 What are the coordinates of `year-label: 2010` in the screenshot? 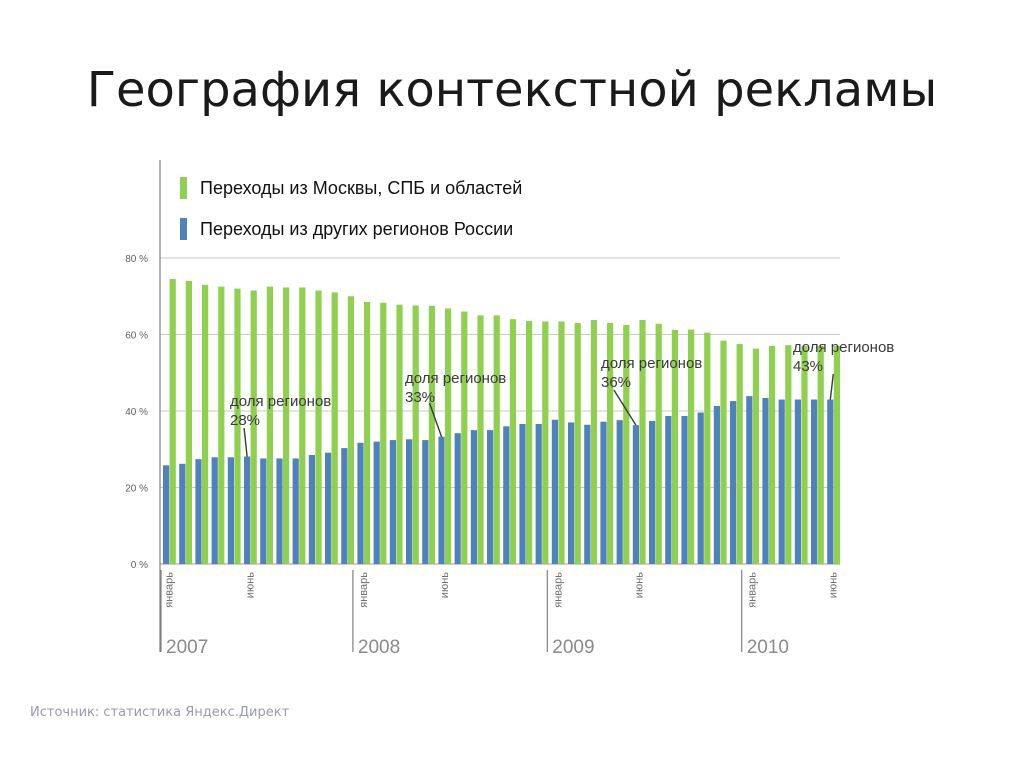 It's located at (768, 647).